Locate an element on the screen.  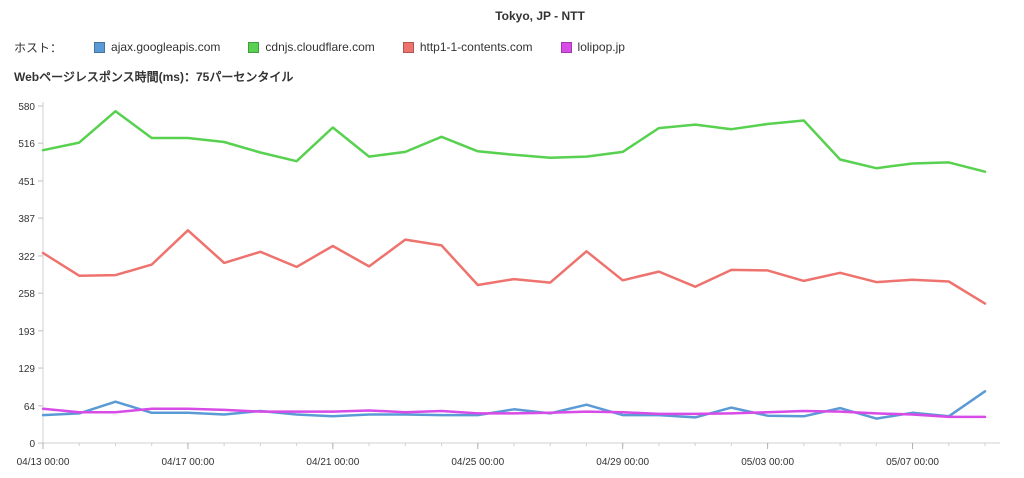
y-tick-label: 129 is located at coordinates (26, 369).